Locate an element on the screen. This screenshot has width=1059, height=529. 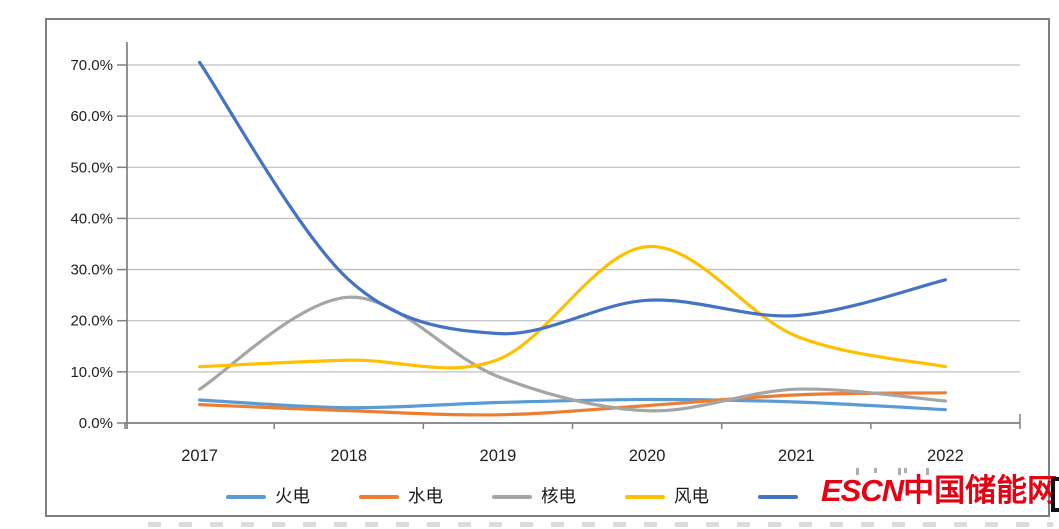
x-axis-tick-label: 2017 is located at coordinates (199, 456).